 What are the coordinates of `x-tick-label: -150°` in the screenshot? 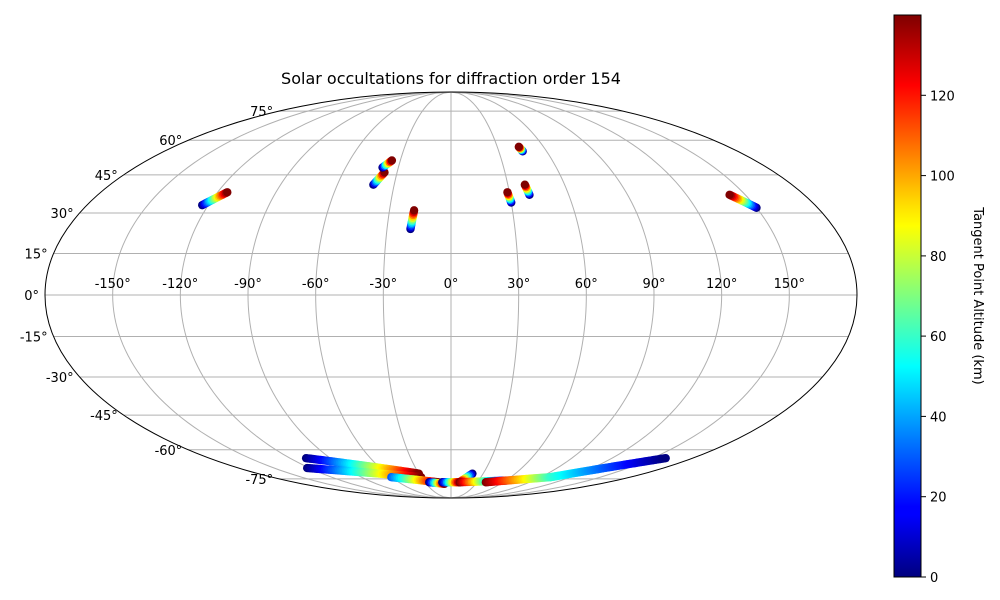 It's located at (113, 284).